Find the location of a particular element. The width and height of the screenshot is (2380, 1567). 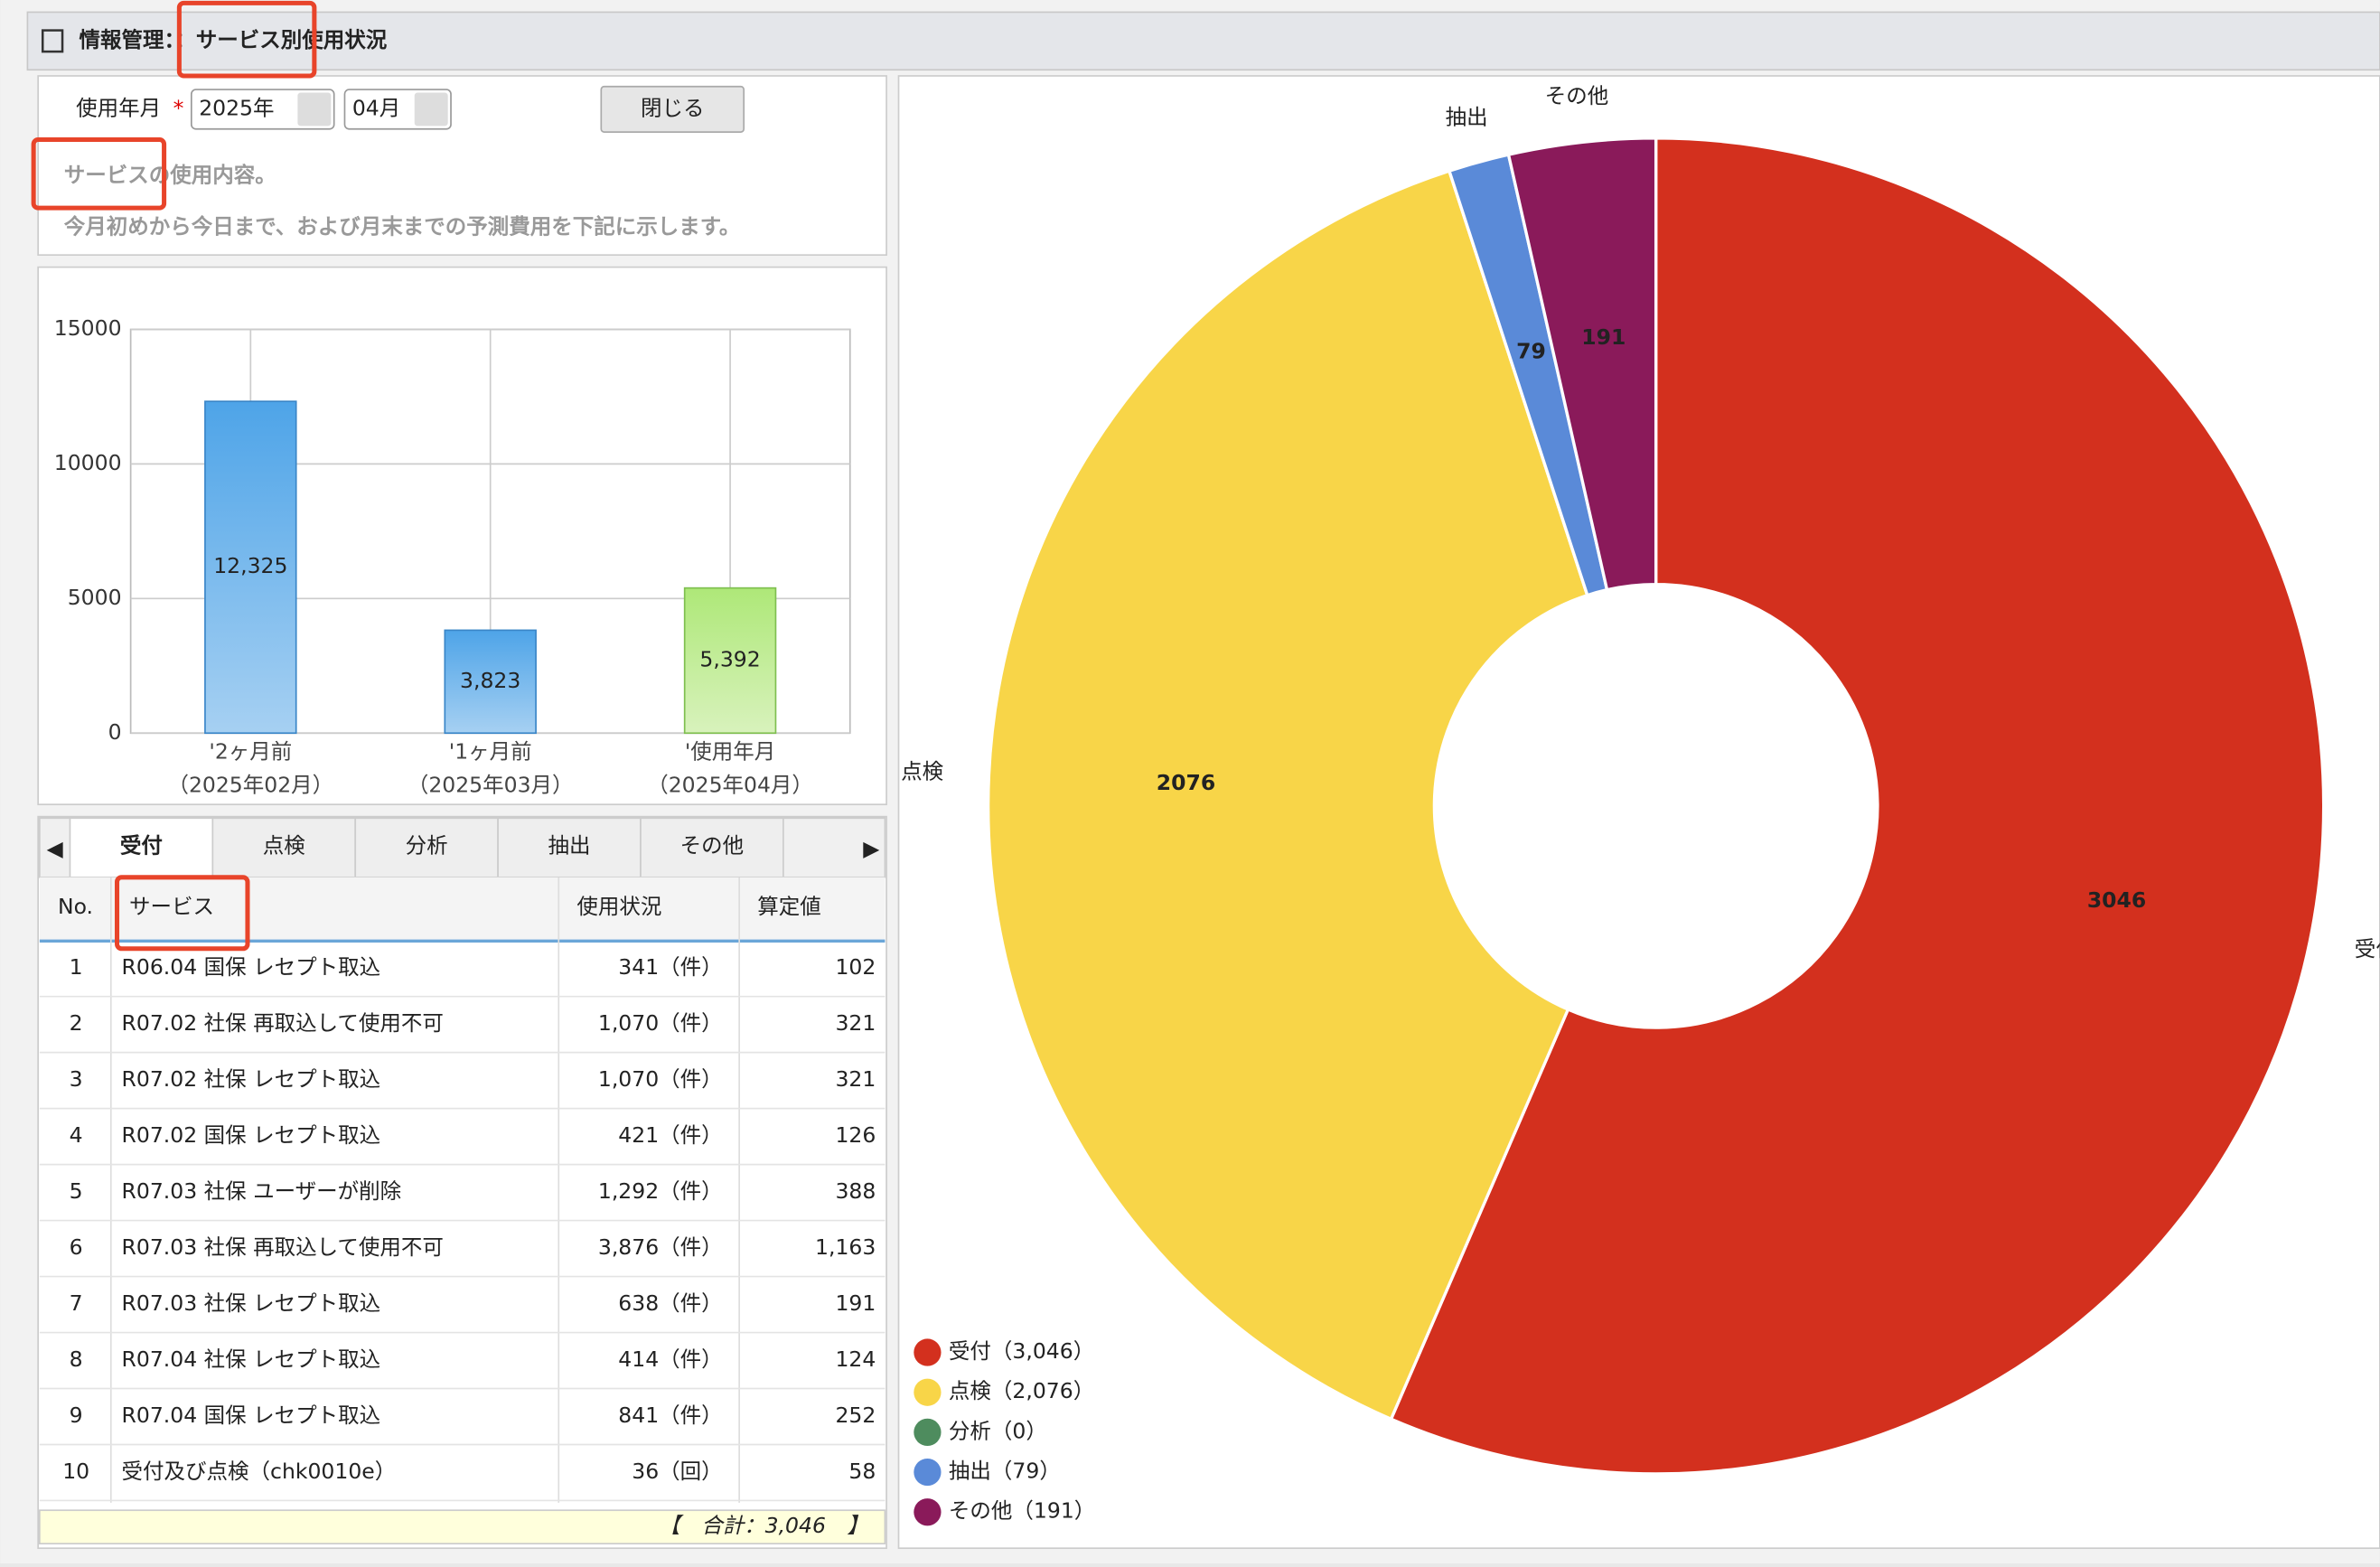

x-tick-sublabel: （2025年03月） is located at coordinates (491, 785).